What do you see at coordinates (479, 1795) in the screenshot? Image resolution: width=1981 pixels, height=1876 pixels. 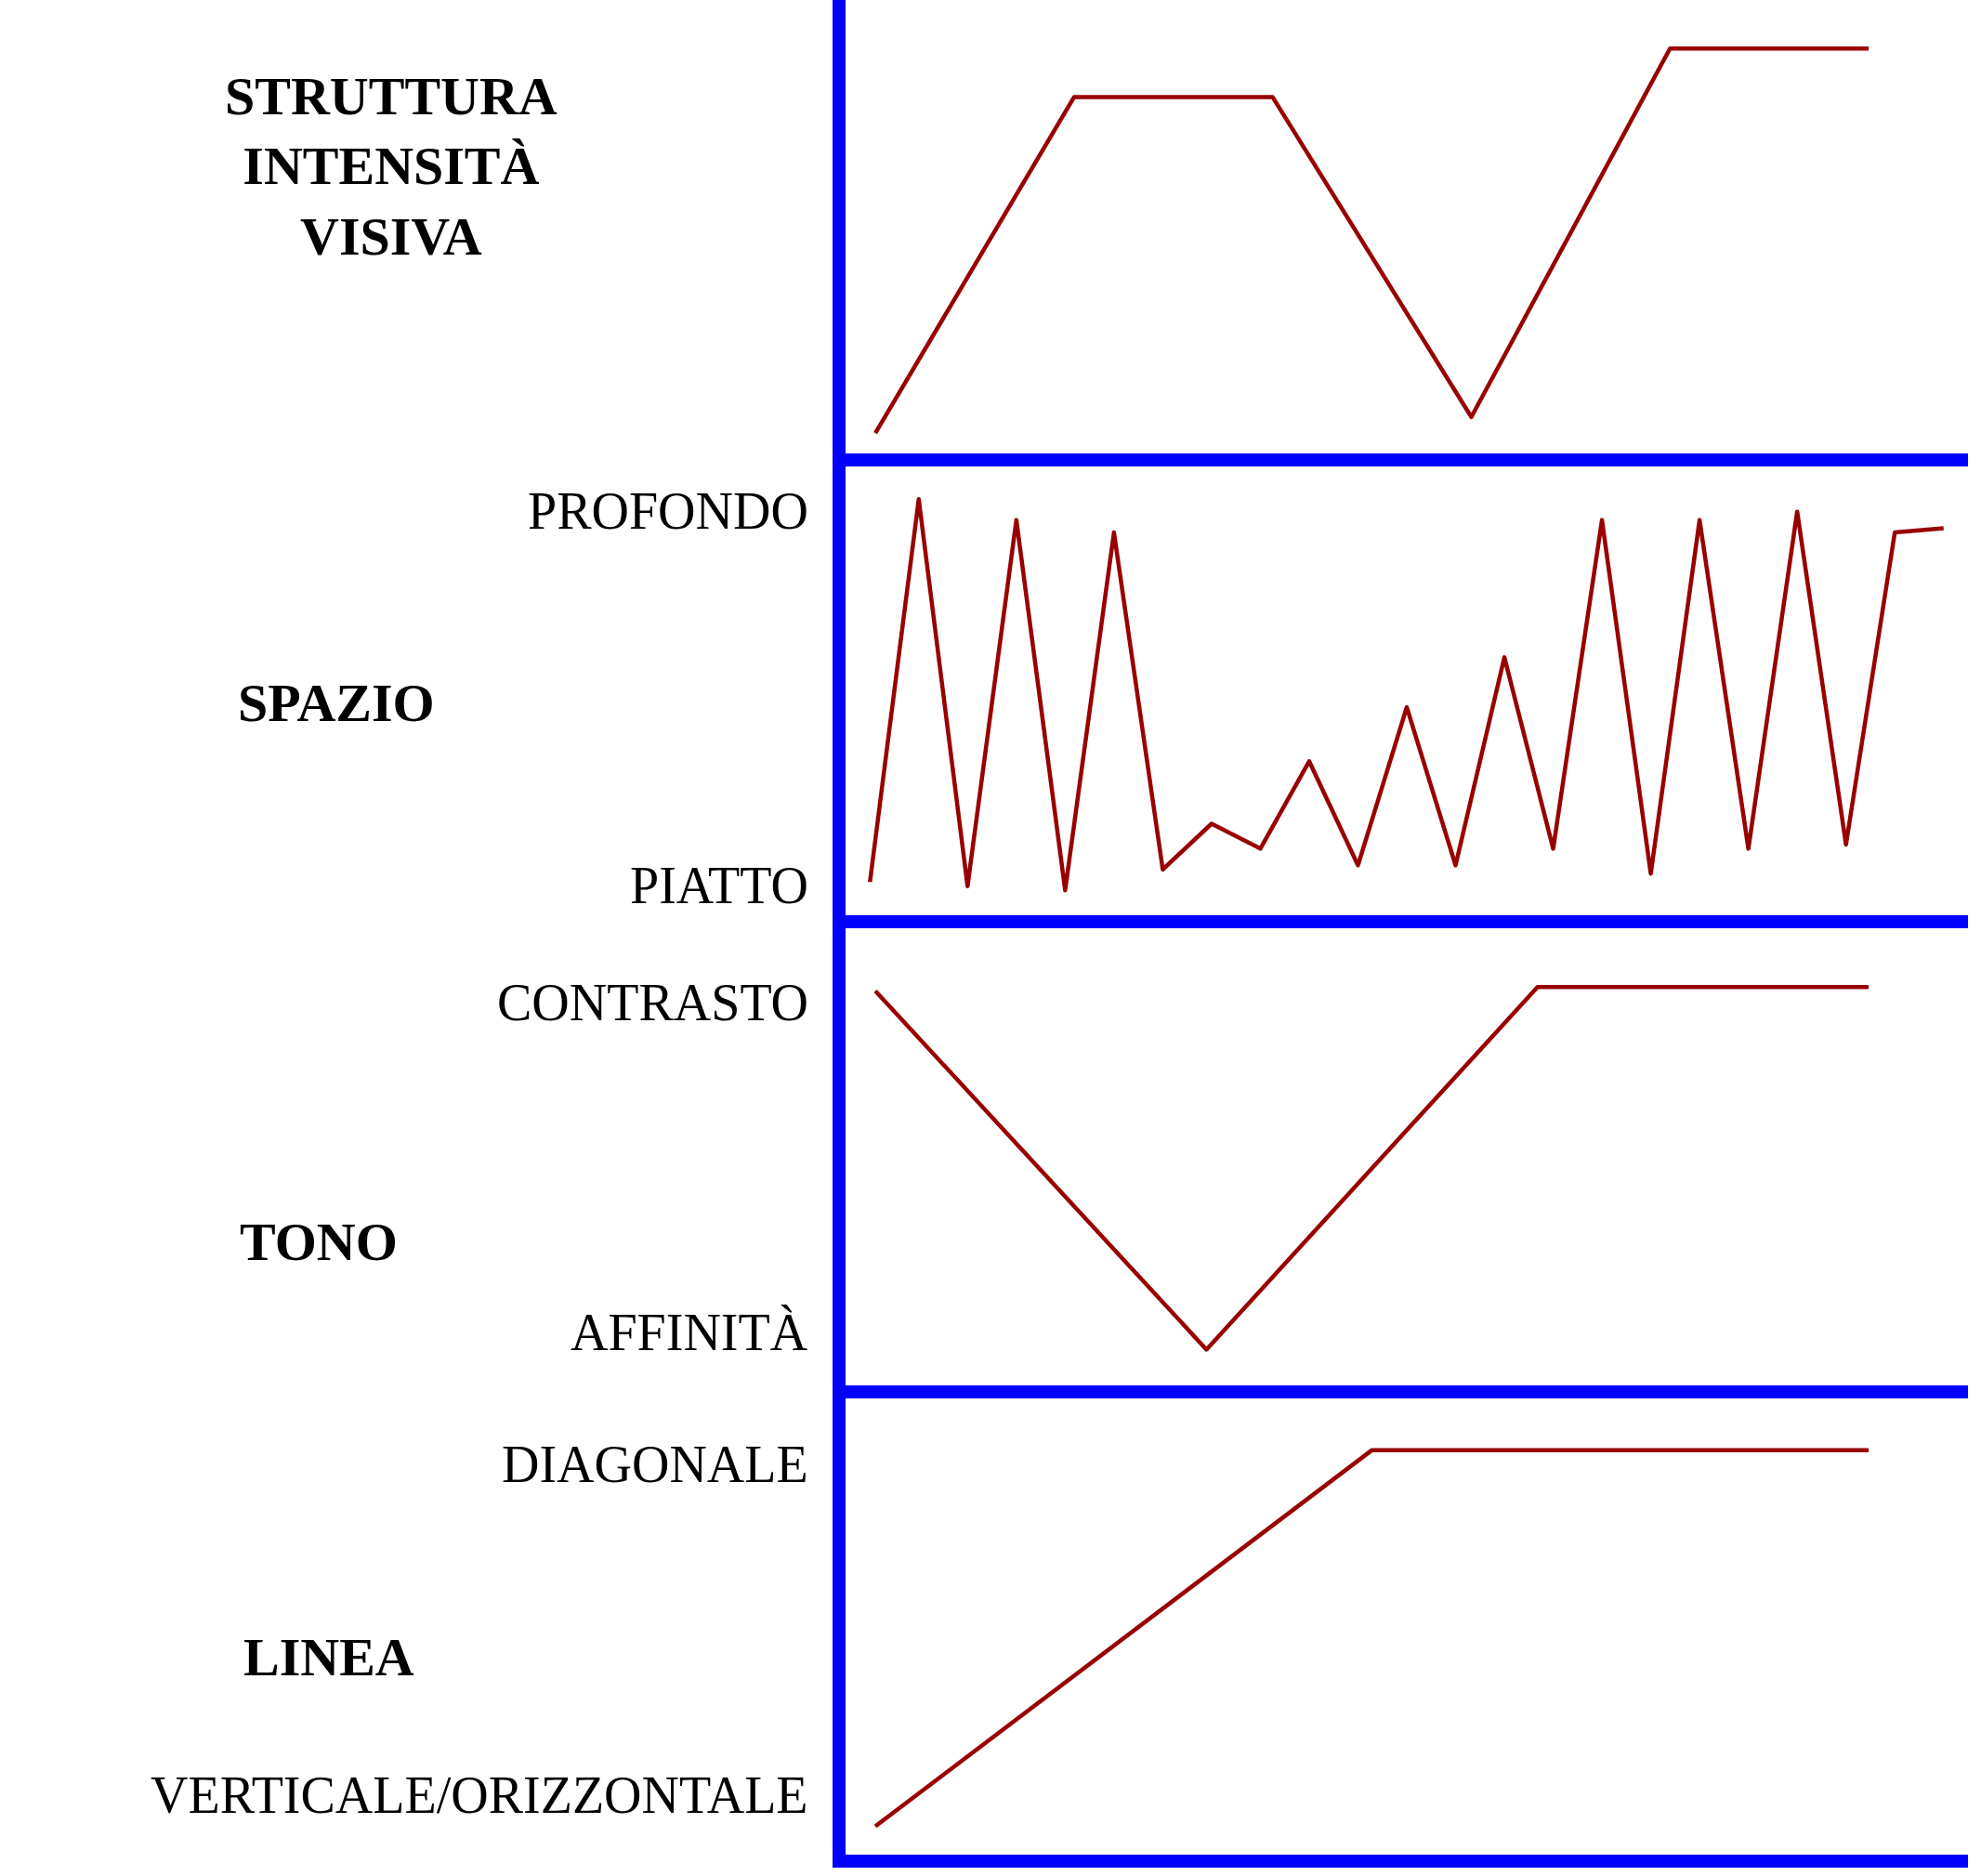 I see `annotation: VERTICALE/ORIZZONTALE` at bounding box center [479, 1795].